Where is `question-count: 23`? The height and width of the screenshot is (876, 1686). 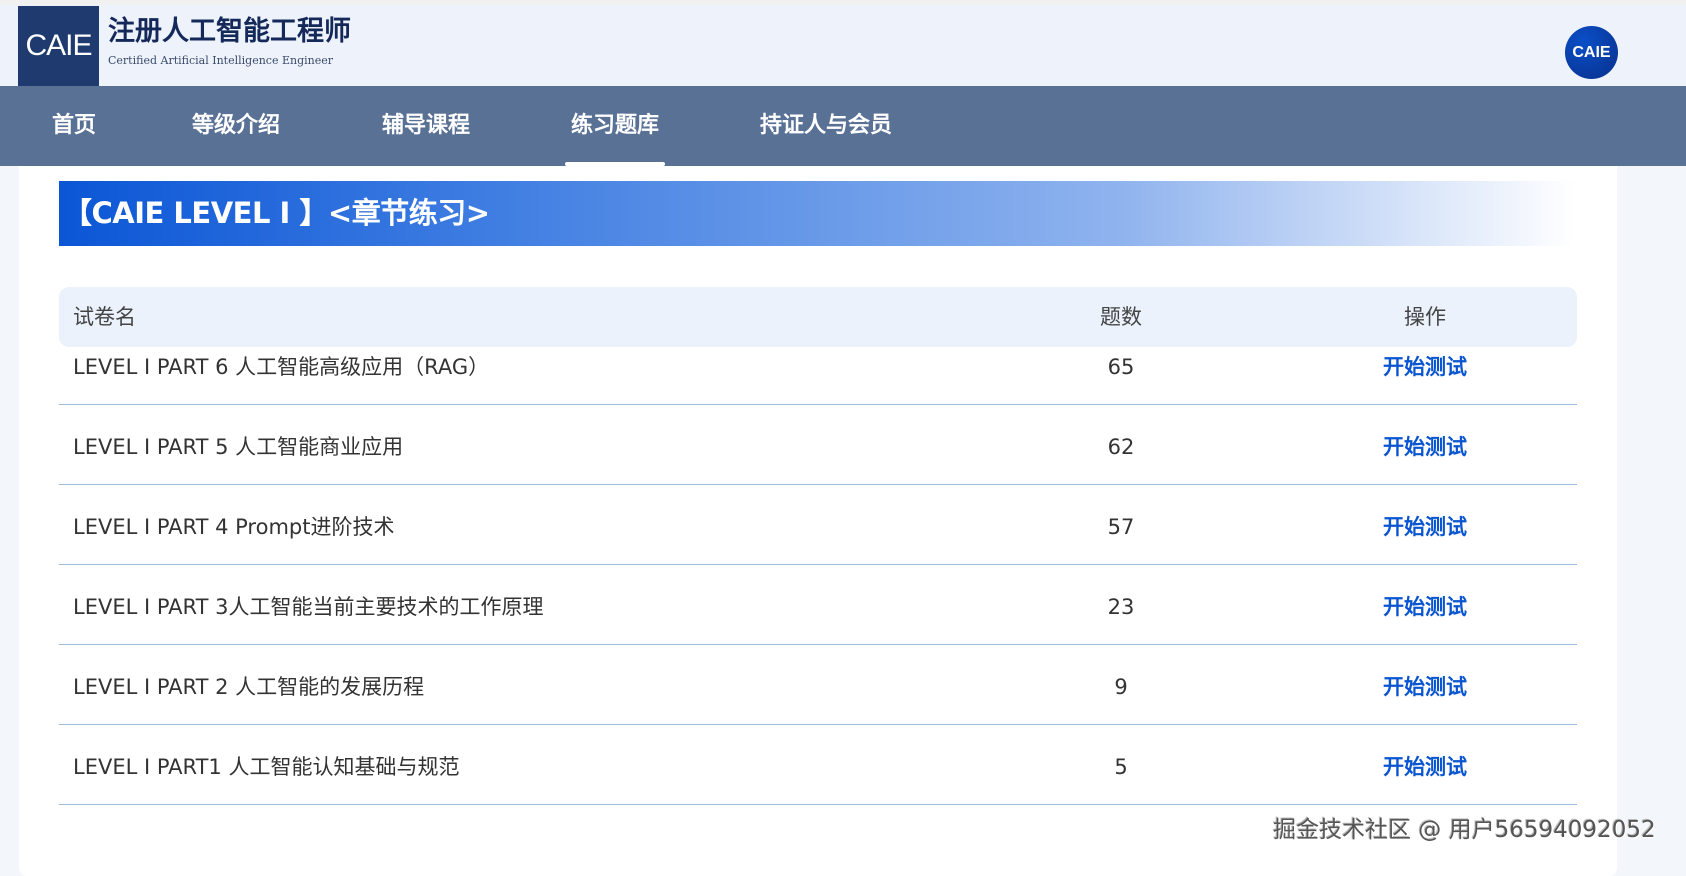
question-count: 23 is located at coordinates (1121, 607).